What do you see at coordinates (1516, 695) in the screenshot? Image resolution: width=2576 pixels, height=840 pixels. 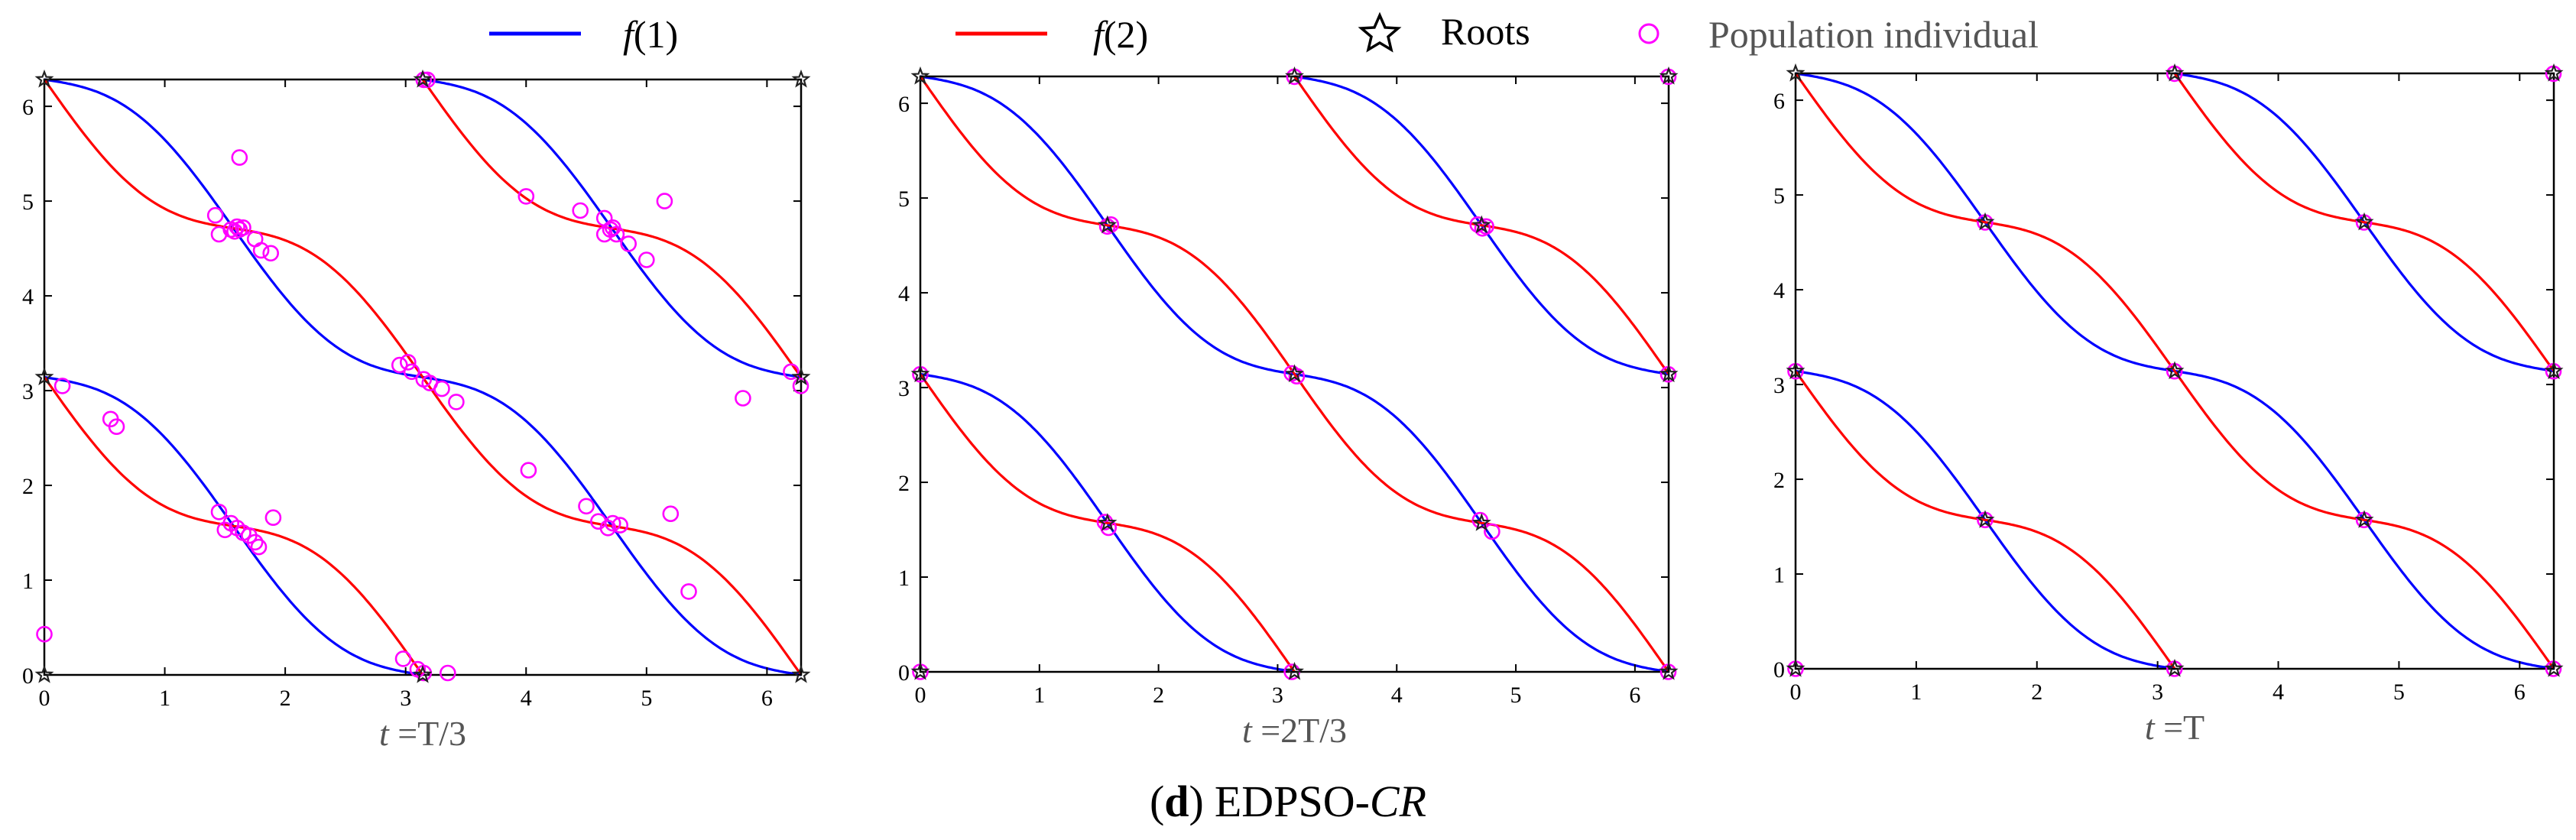 I see `x-tick-label: 5` at bounding box center [1516, 695].